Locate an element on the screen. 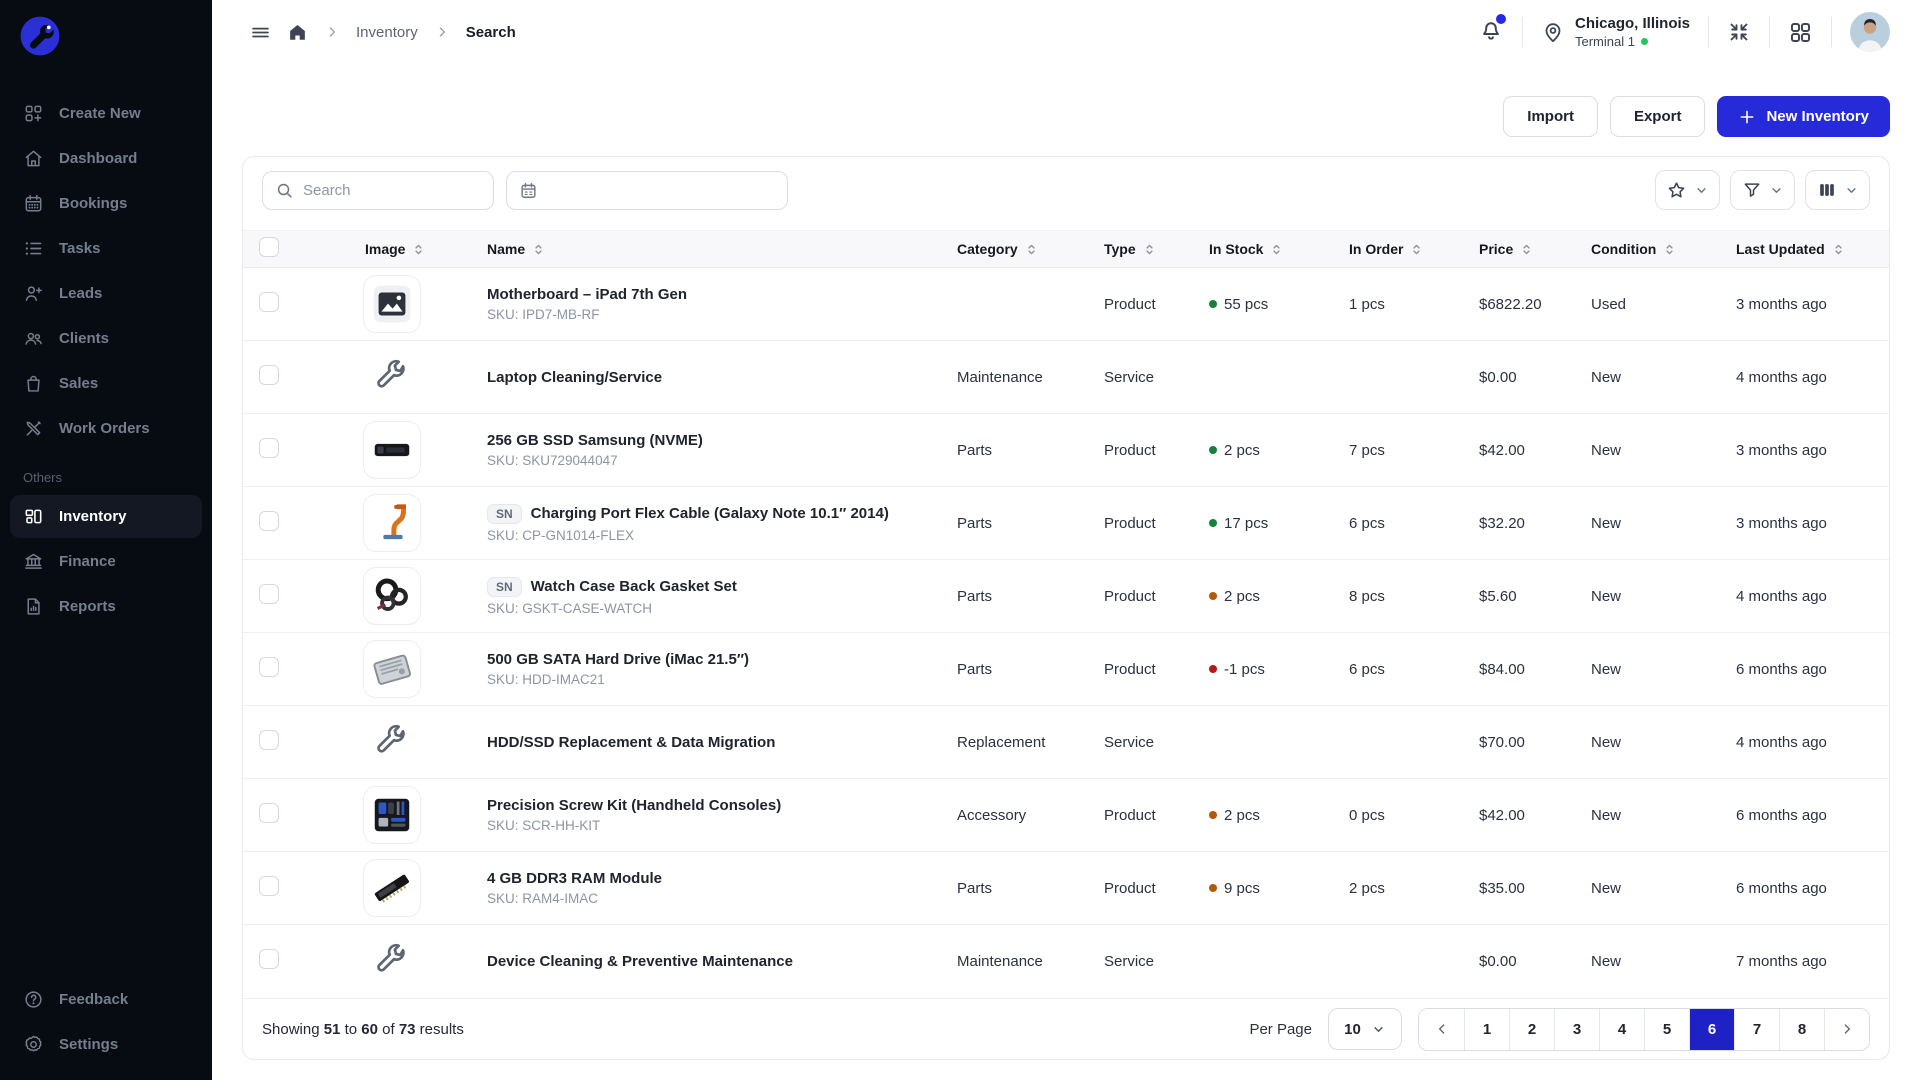 This screenshot has width=1920, height=1080. date-filter-box is located at coordinates (647, 190).